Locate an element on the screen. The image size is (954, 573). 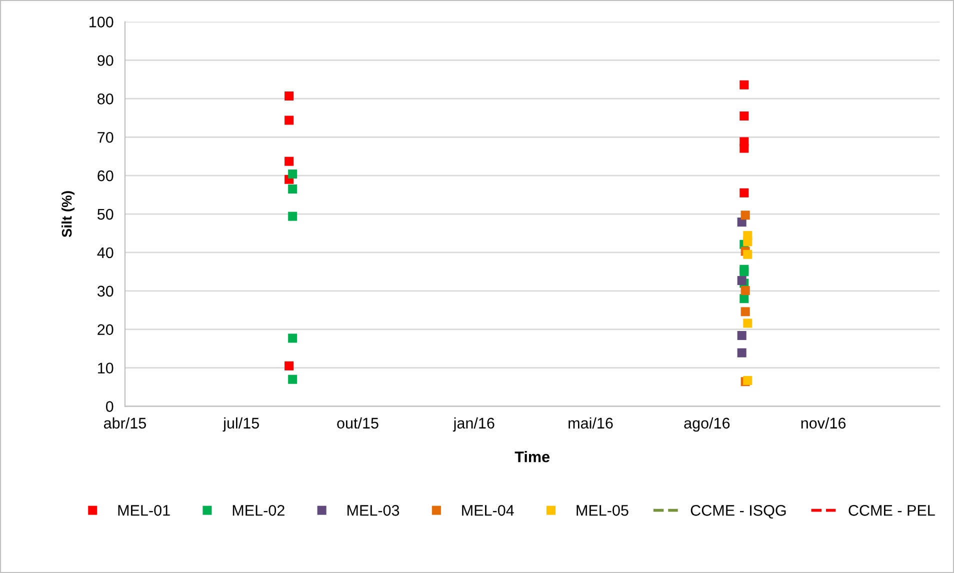
y-tick-label: 0 is located at coordinates (110, 406).